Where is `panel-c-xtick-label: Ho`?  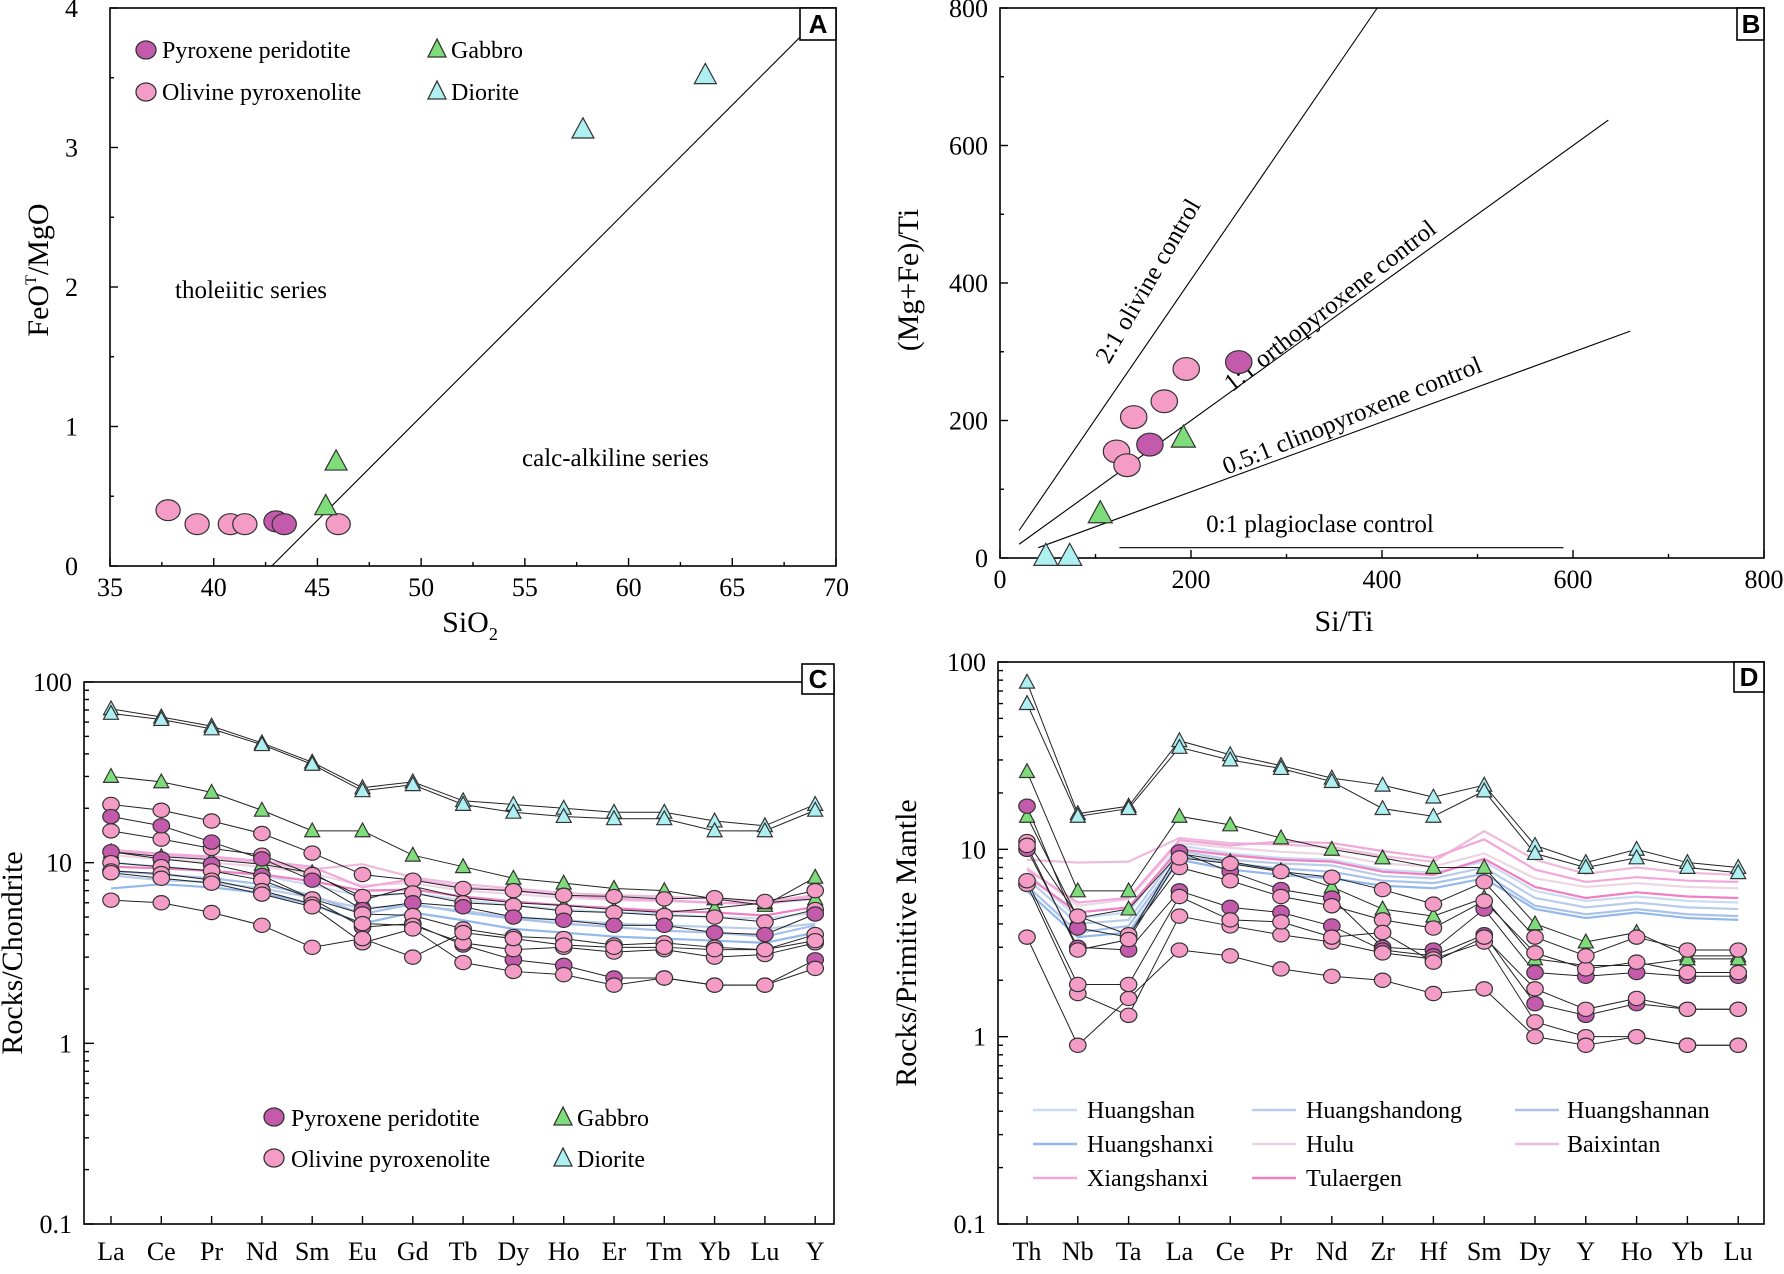
panel-c-xtick-label: Ho is located at coordinates (564, 1251).